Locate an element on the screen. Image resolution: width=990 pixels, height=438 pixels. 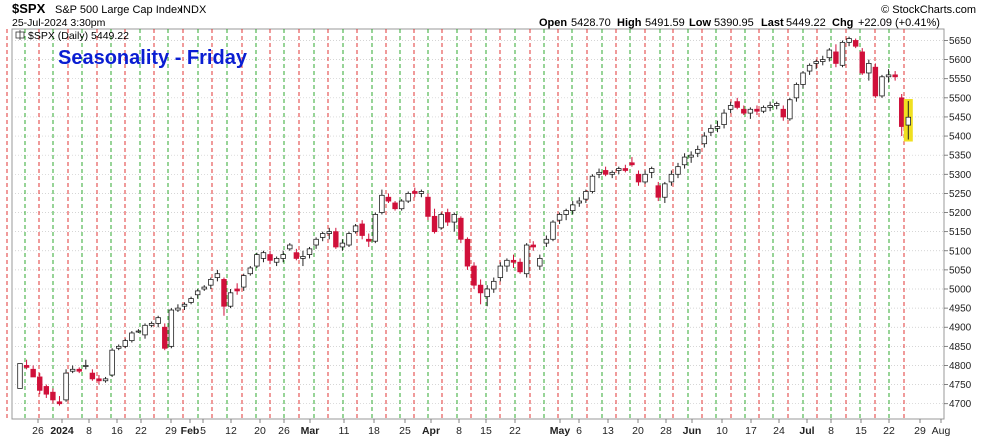
x-tick-label: 20 is located at coordinates (260, 431).